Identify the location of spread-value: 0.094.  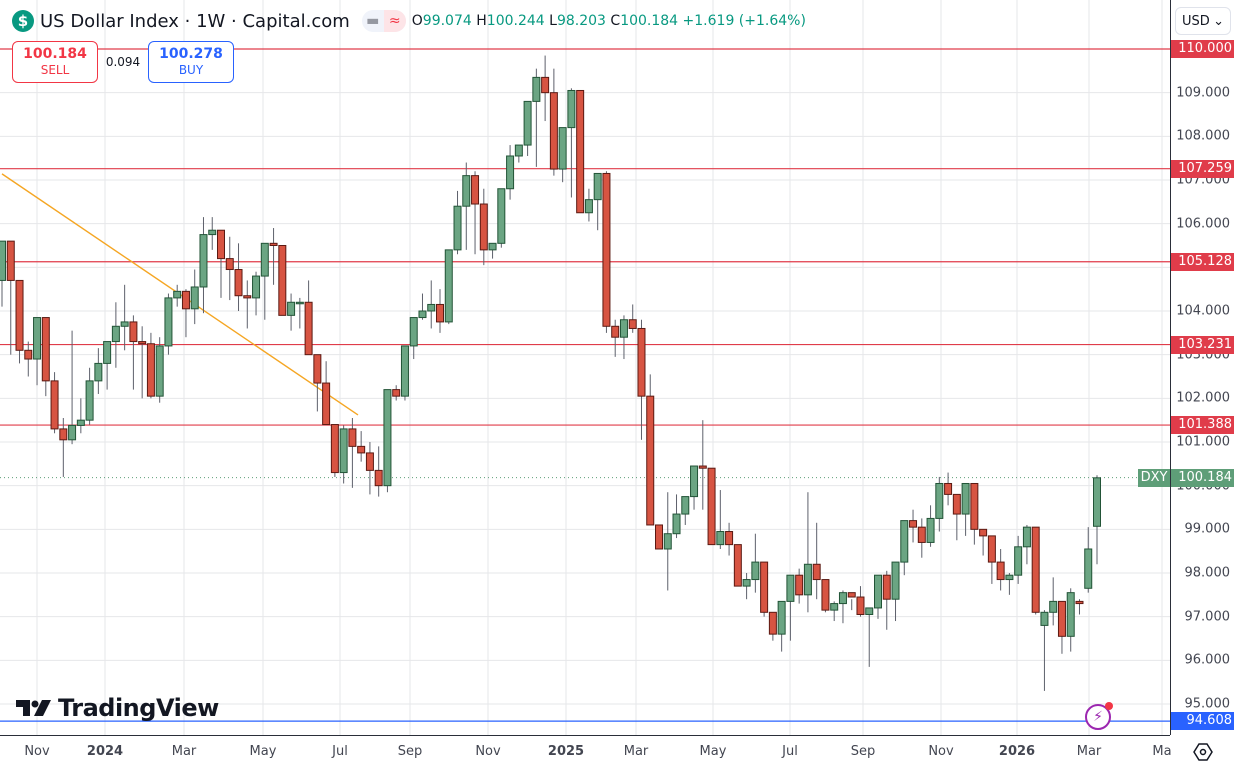
(123, 62).